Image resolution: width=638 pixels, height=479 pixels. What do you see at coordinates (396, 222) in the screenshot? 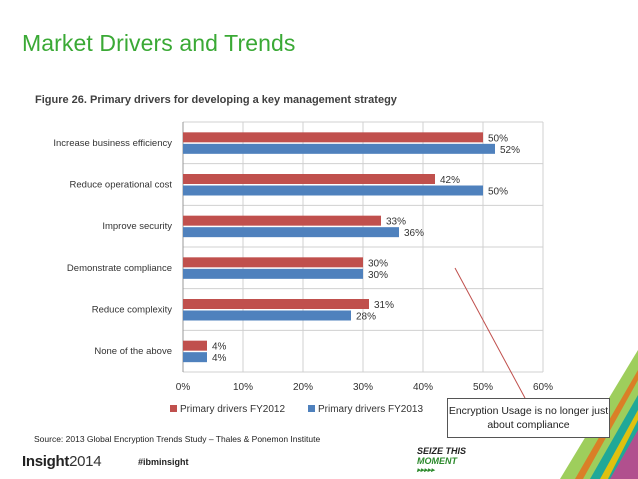
I see `data-label: 33%` at bounding box center [396, 222].